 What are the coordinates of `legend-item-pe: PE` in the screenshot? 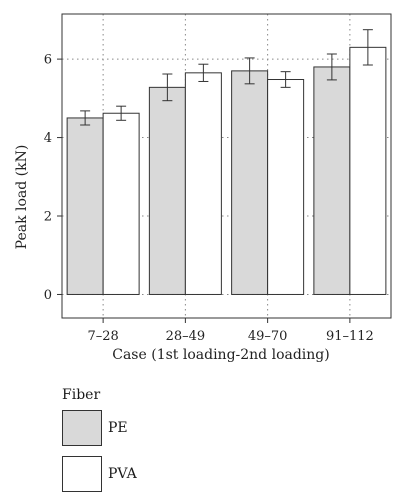 It's located at (152, 428).